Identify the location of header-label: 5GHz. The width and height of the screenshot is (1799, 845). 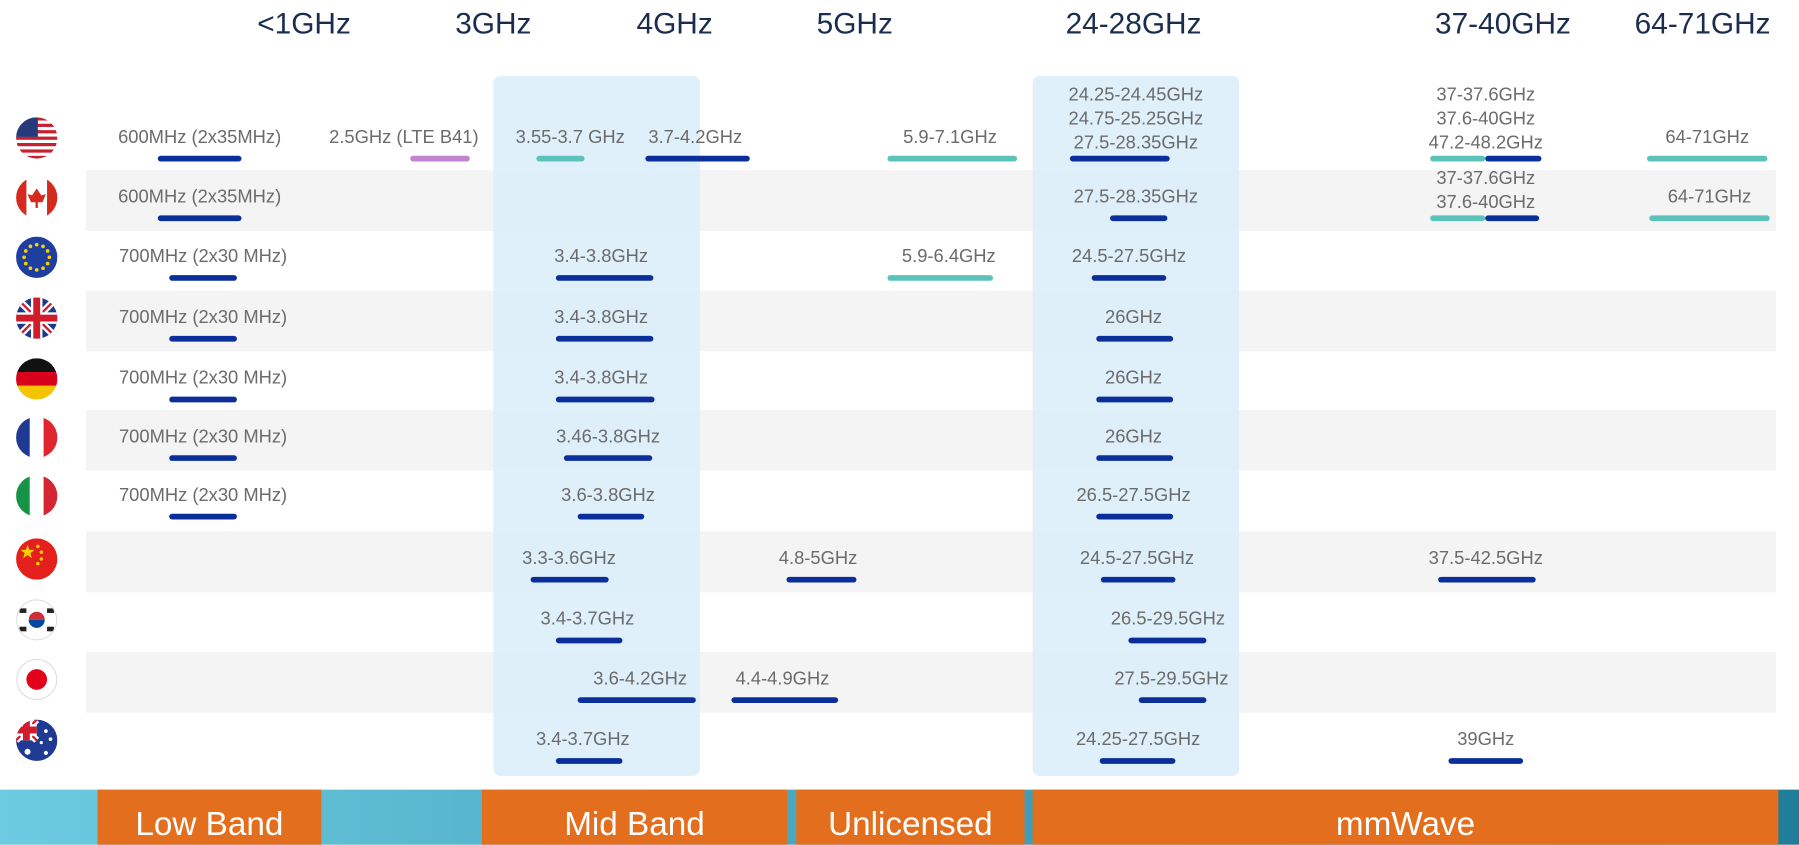
(855, 23).